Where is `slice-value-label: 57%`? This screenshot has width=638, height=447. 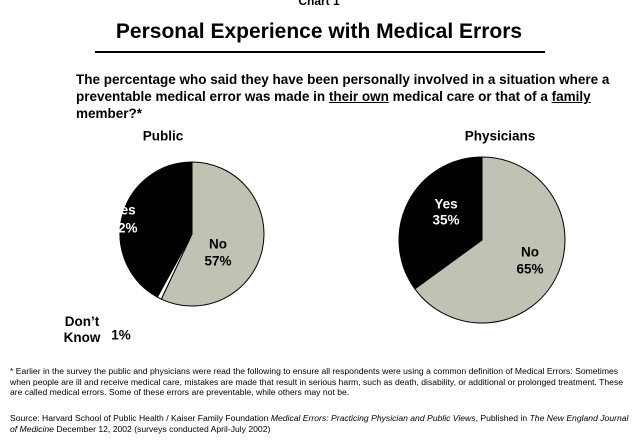 slice-value-label: 57% is located at coordinates (217, 261).